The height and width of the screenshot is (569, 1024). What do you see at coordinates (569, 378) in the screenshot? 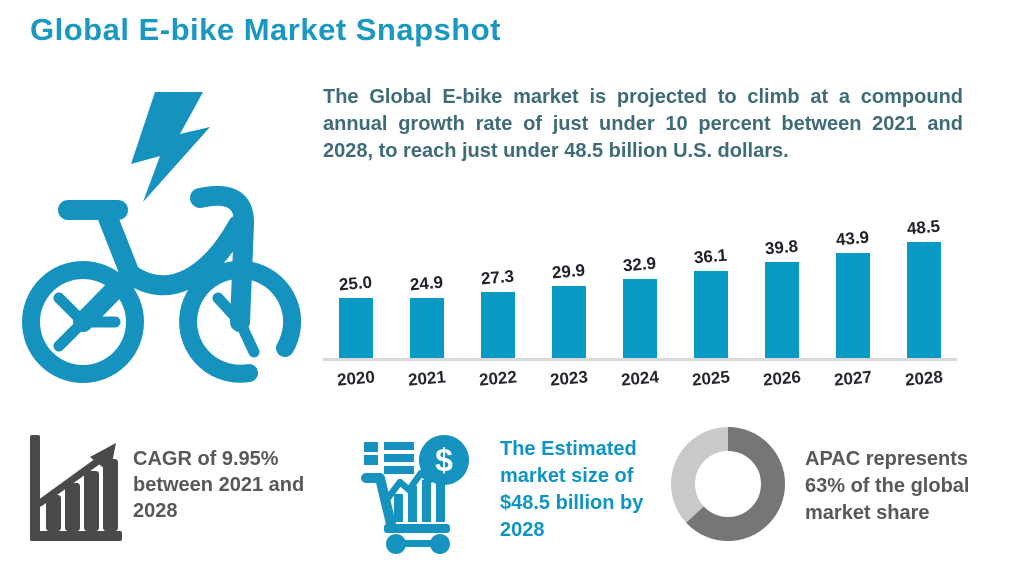
I see `x-axis-tick-label: 2023` at bounding box center [569, 378].